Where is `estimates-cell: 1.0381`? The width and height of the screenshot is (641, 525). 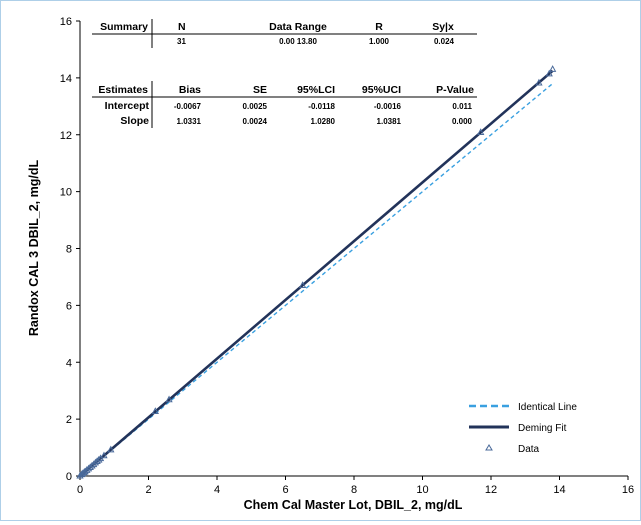 estimates-cell: 1.0381 is located at coordinates (389, 121).